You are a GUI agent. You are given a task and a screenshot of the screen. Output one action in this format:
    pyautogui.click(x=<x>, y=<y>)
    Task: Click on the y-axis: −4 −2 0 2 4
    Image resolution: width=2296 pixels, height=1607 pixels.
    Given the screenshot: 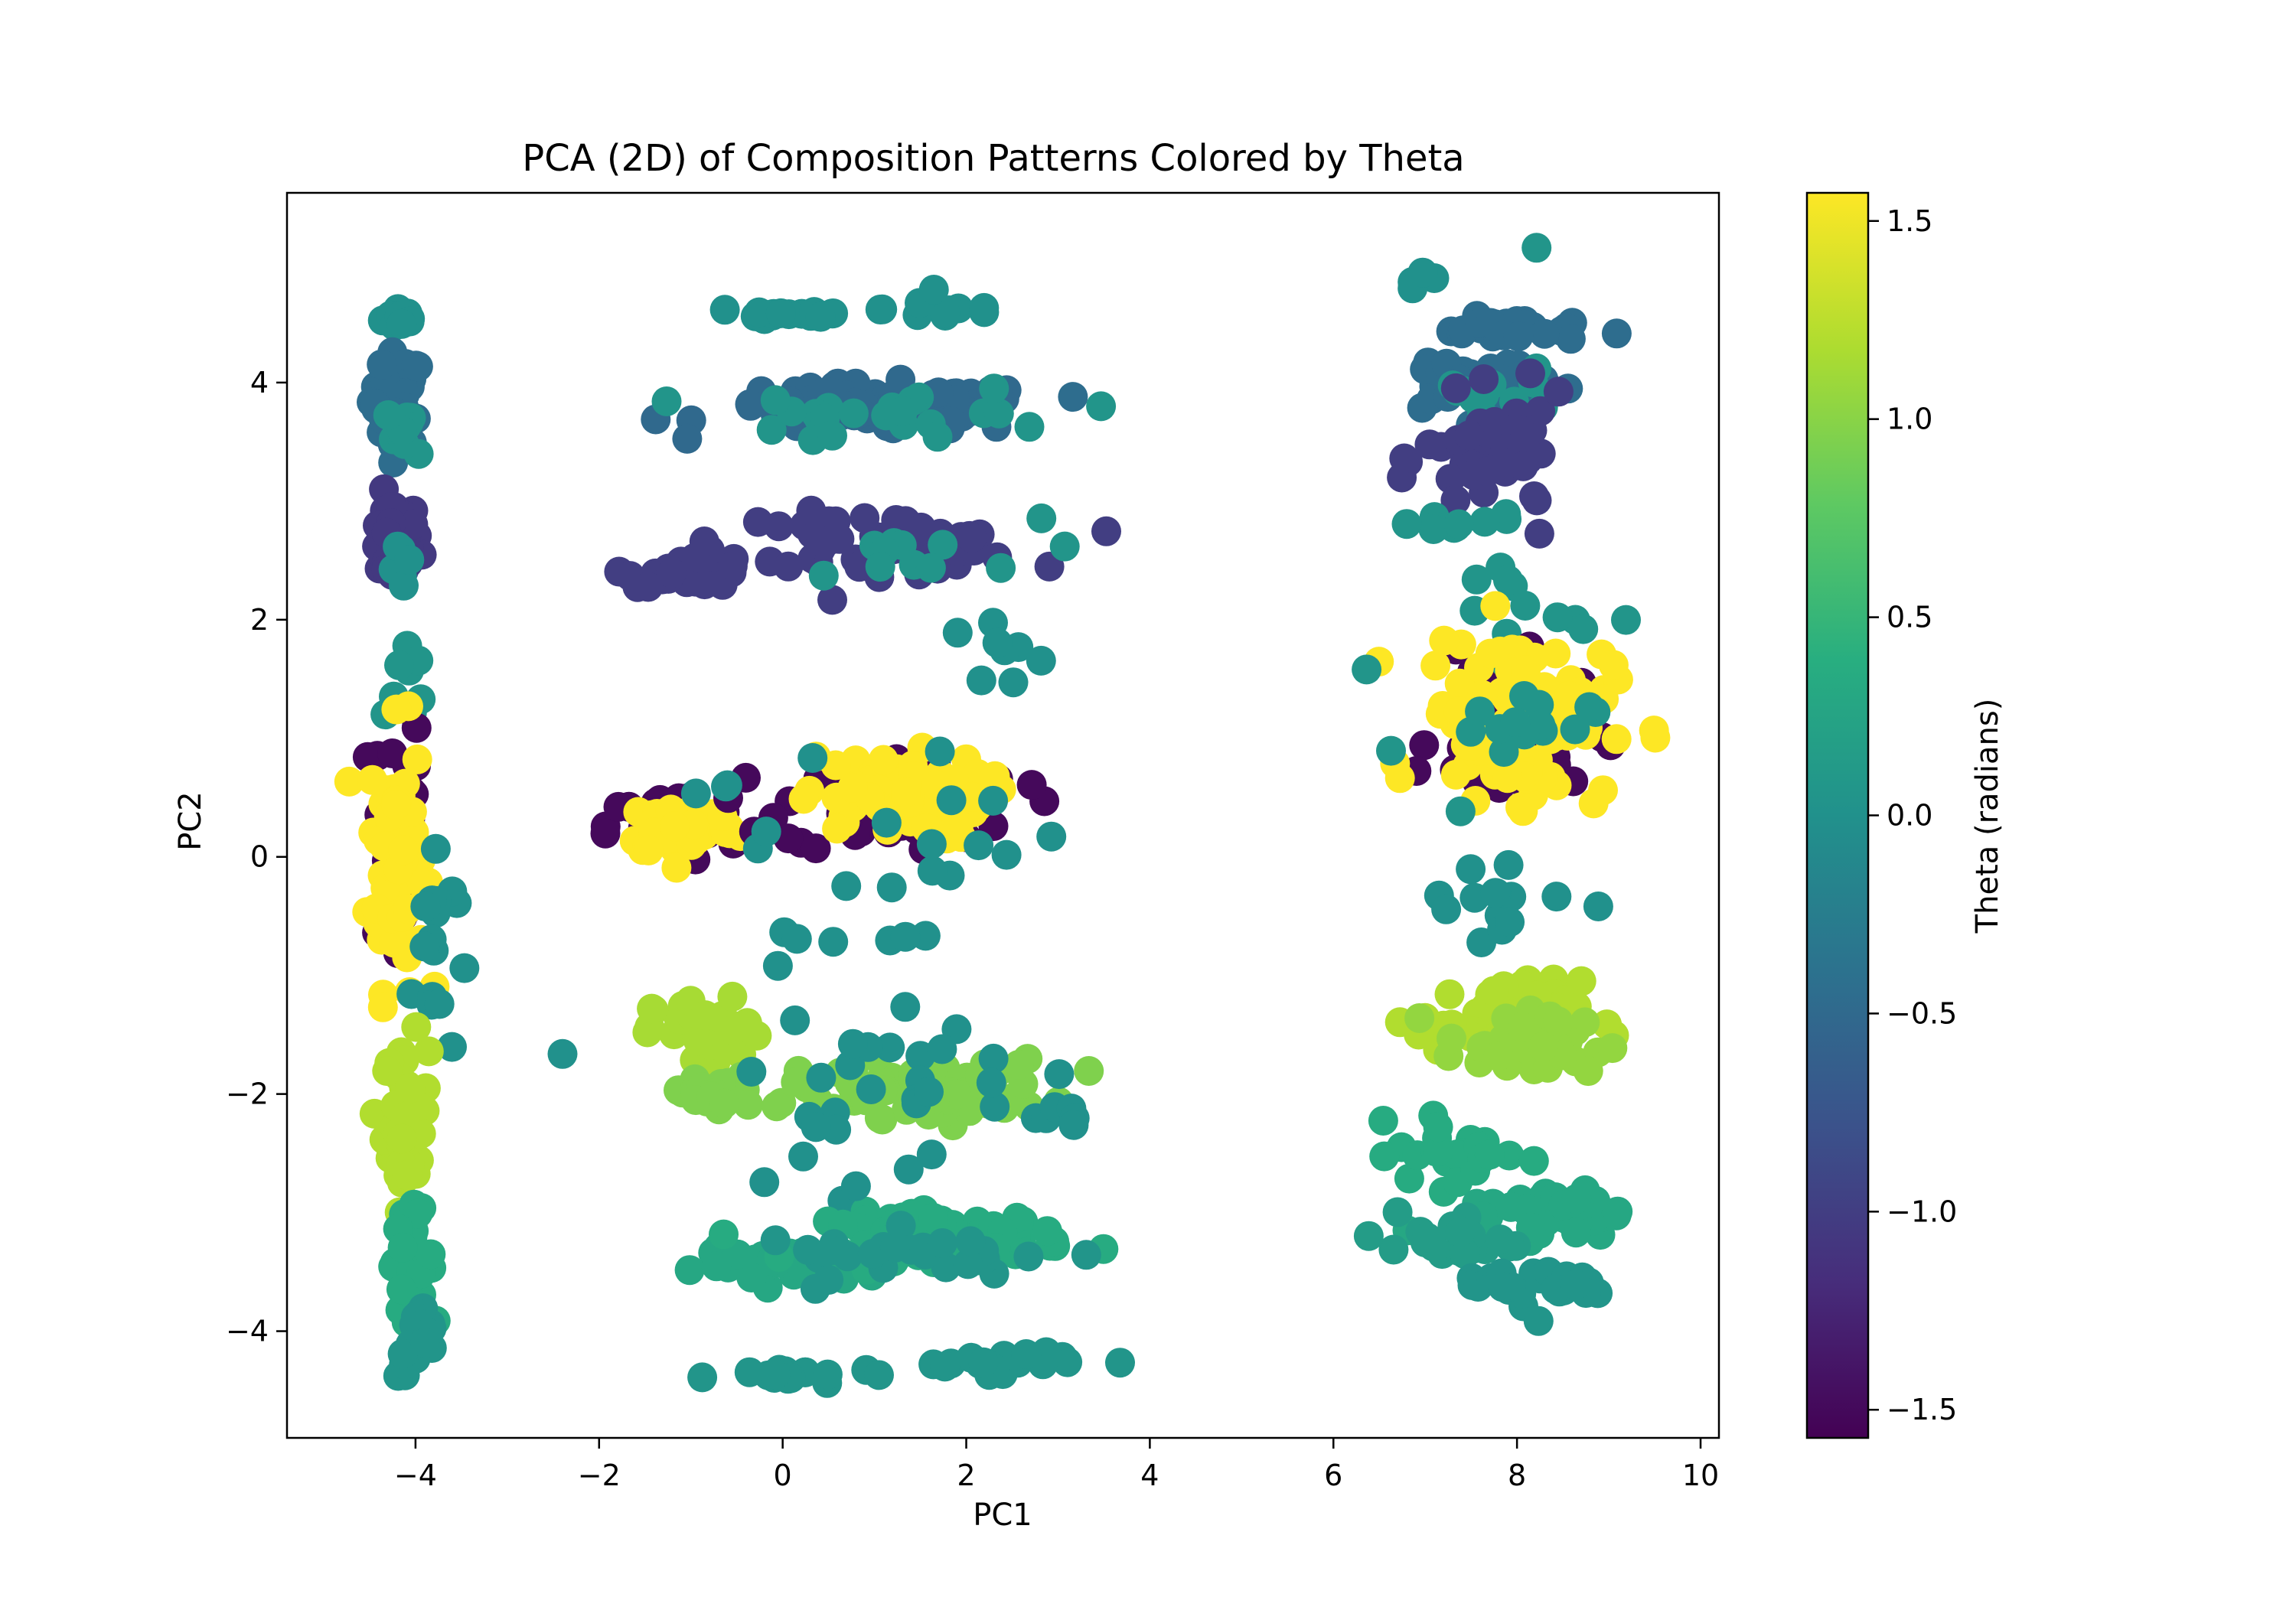 What is the action you would take?
    pyautogui.click(x=256, y=857)
    